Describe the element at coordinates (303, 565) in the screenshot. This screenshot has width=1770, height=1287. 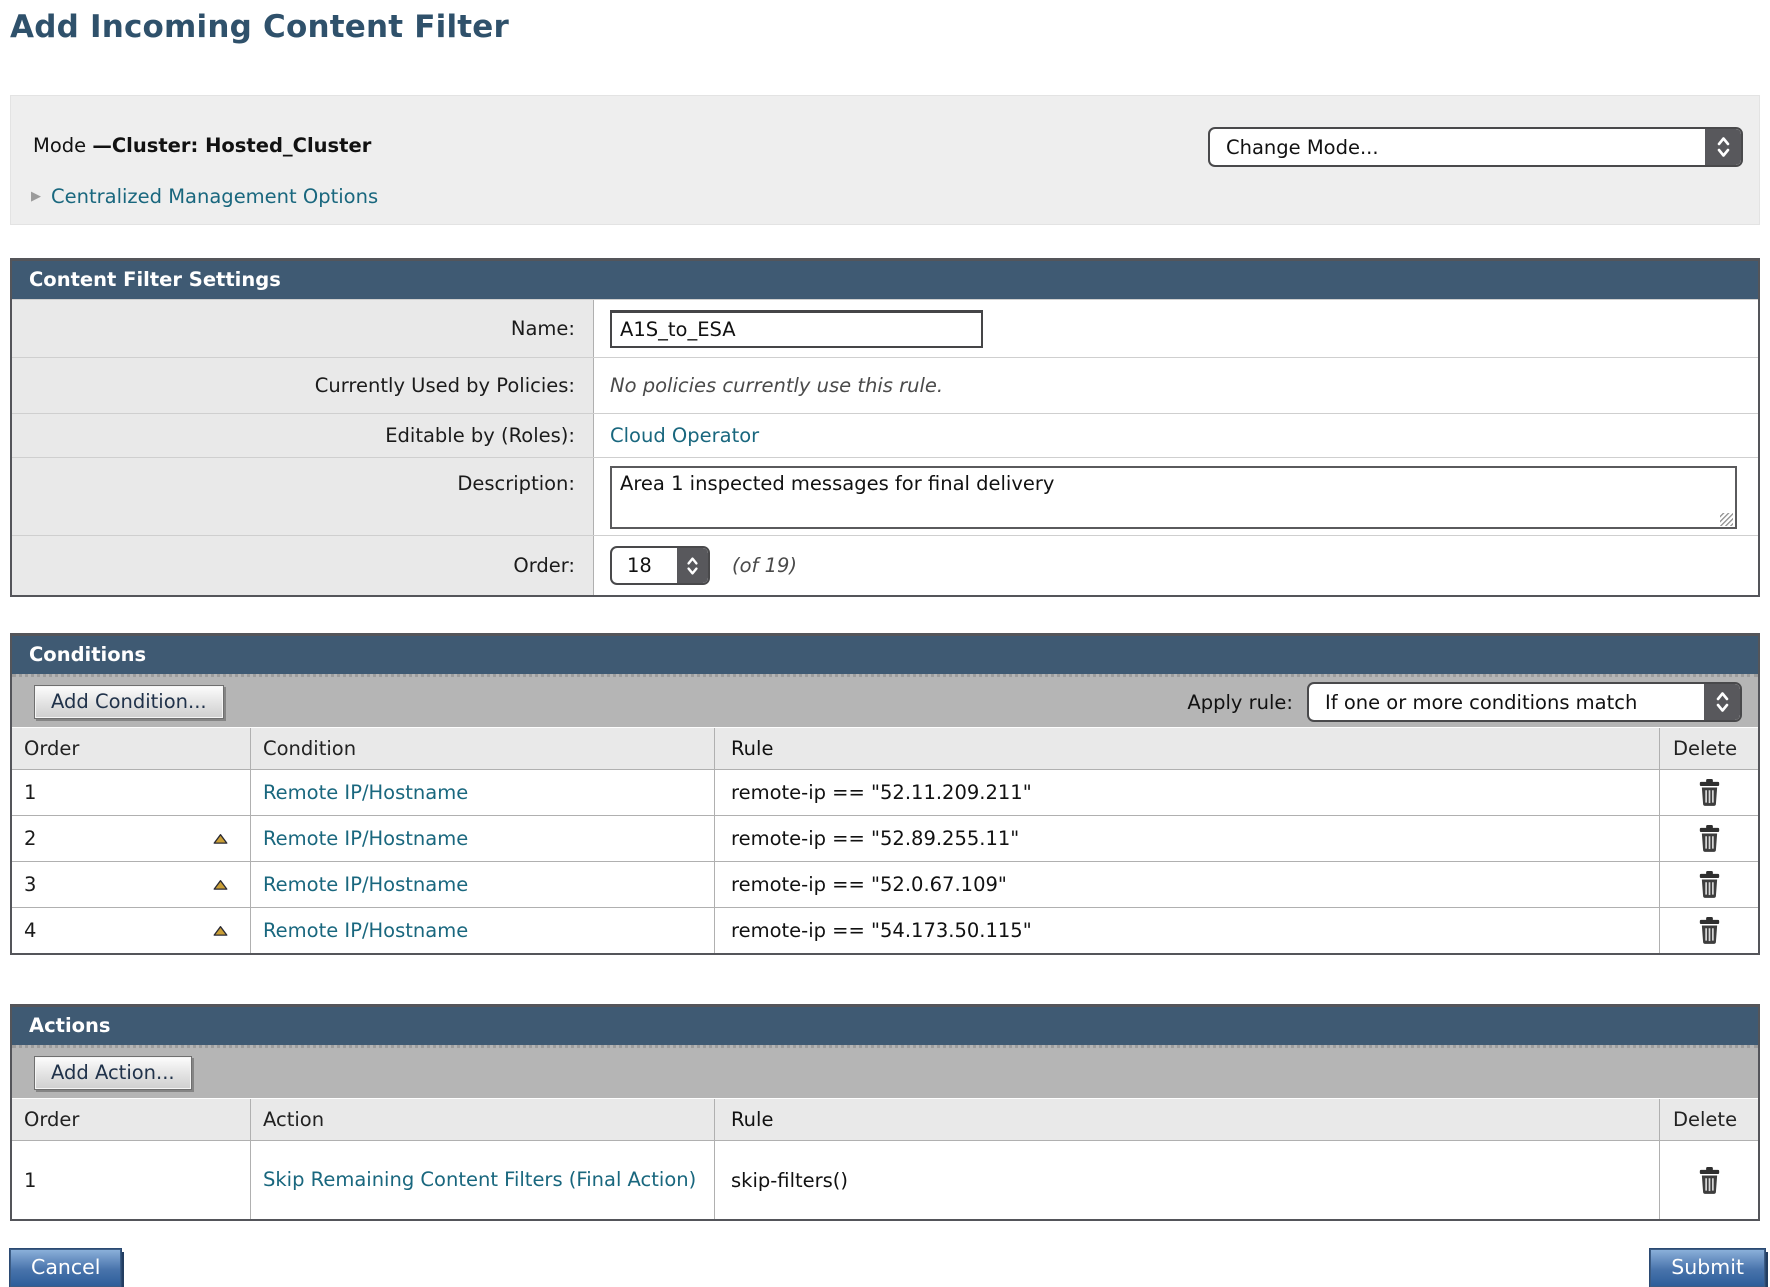
I see `order-label: Order:` at that location.